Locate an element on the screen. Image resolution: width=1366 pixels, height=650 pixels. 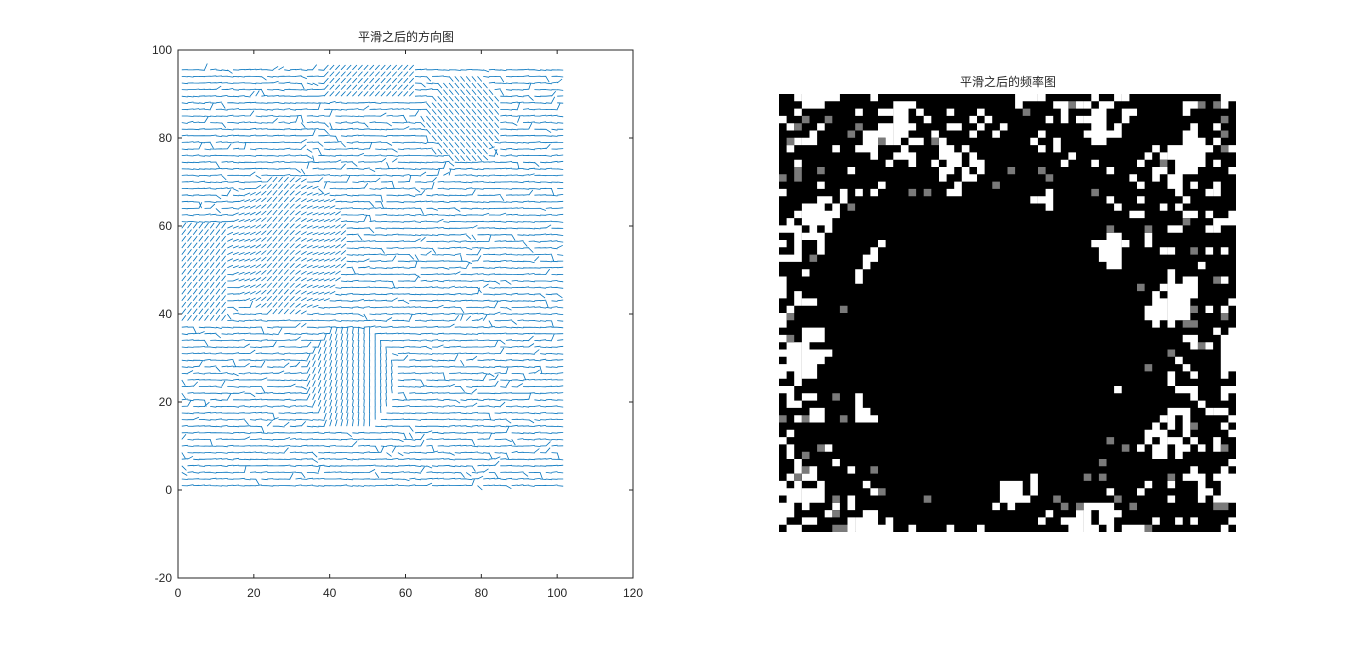
y-tick-label: 60 is located at coordinates (166, 226).